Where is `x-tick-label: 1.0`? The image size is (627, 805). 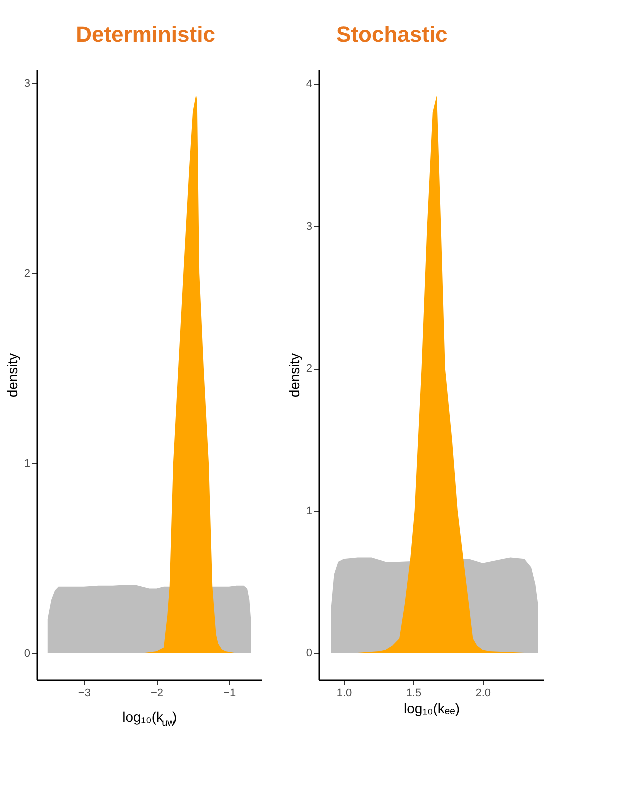 x-tick-label: 1.0 is located at coordinates (344, 694).